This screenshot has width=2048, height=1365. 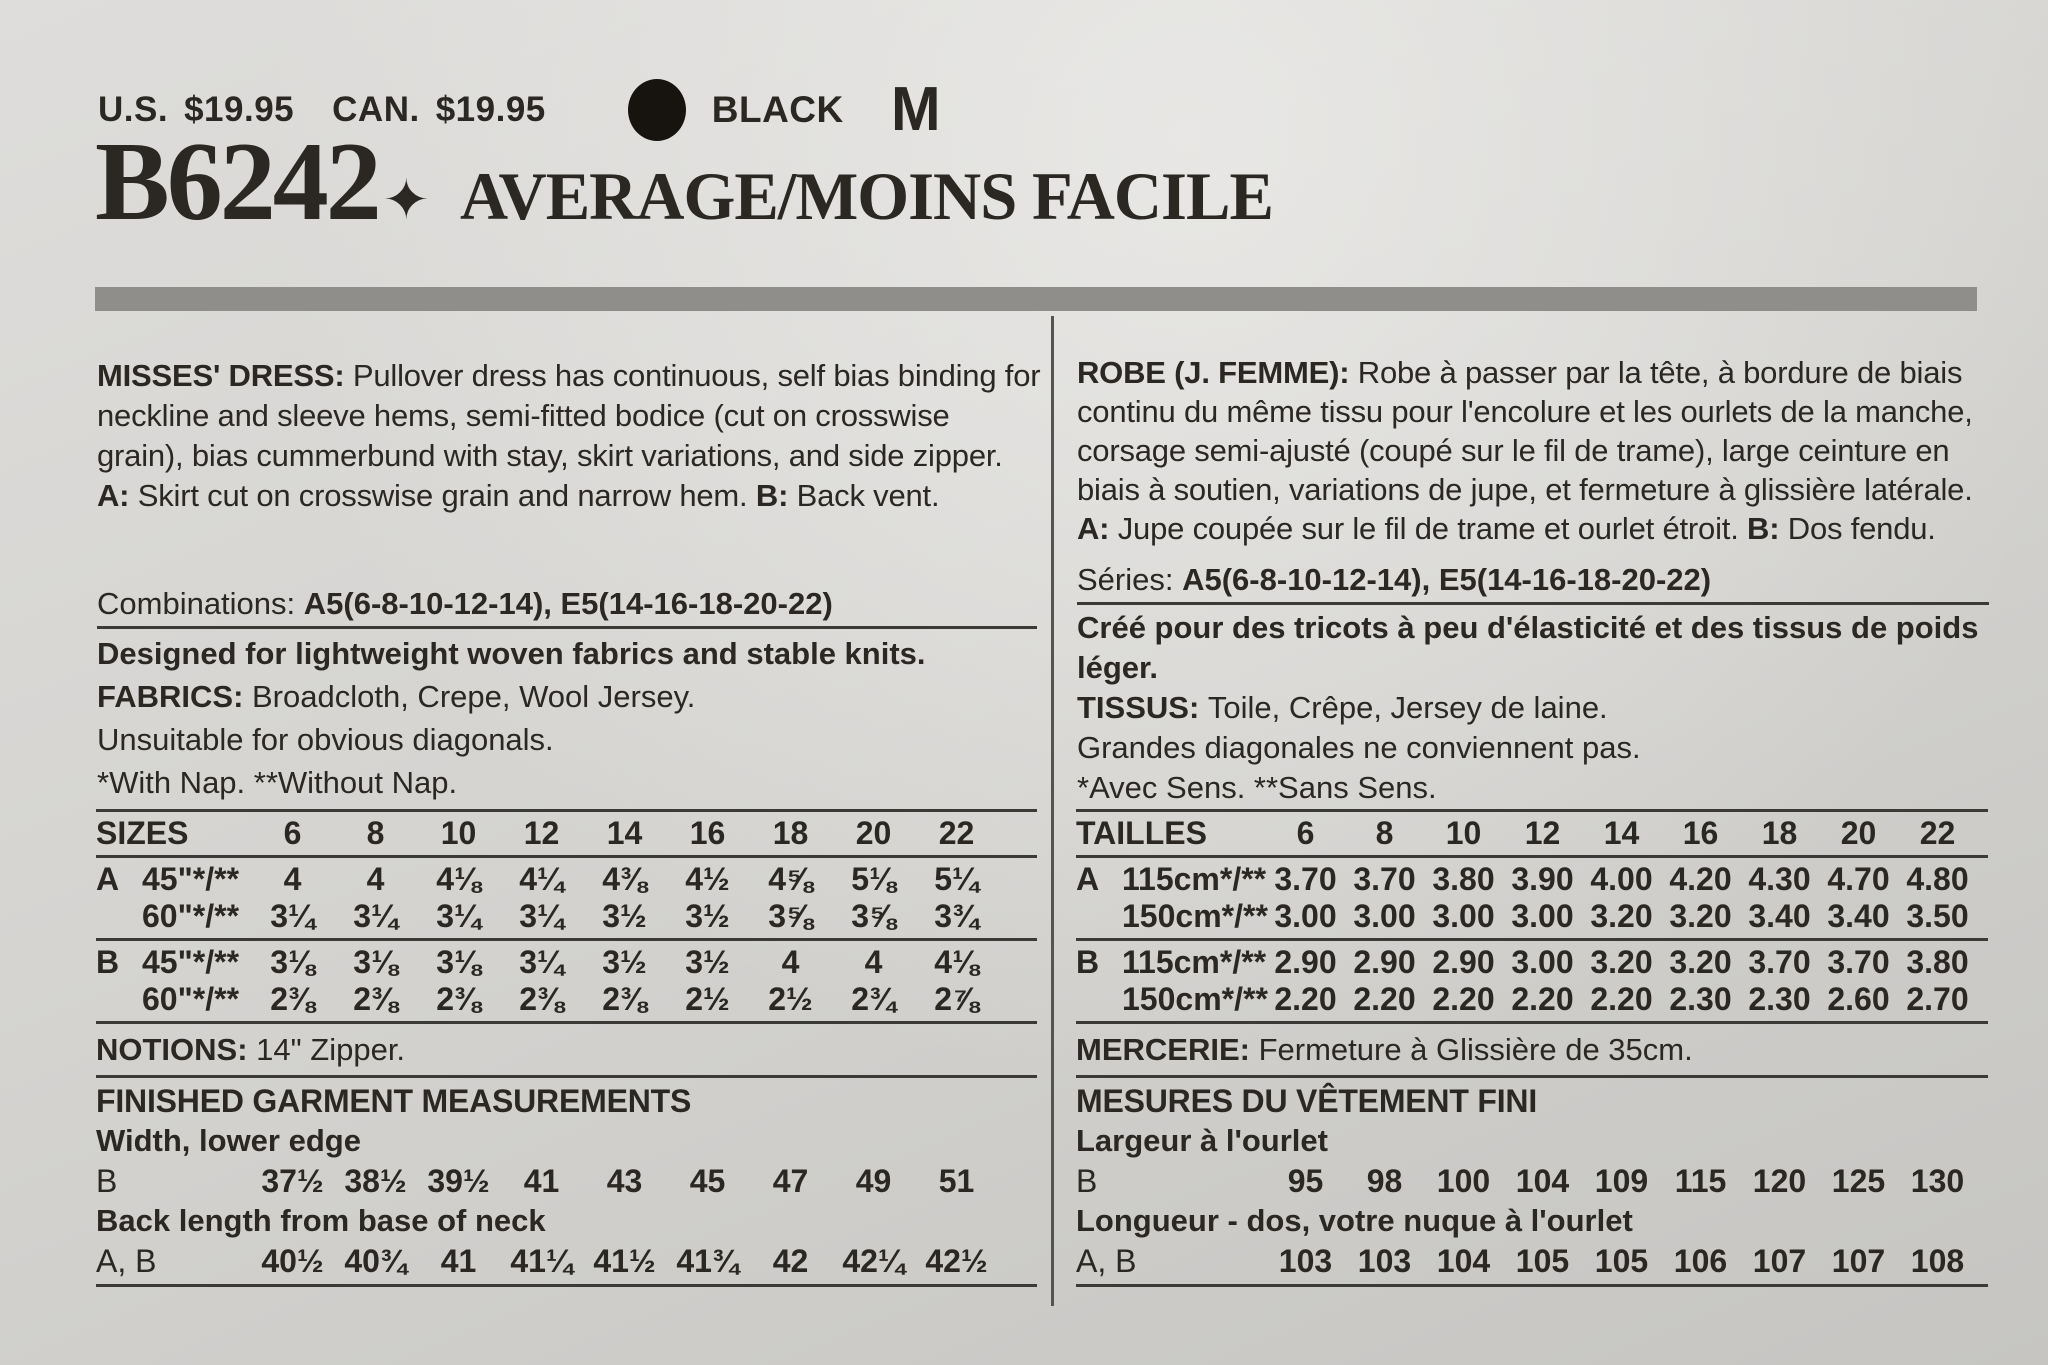 I want to click on diamond-star-icon: ✦, so click(x=406, y=200).